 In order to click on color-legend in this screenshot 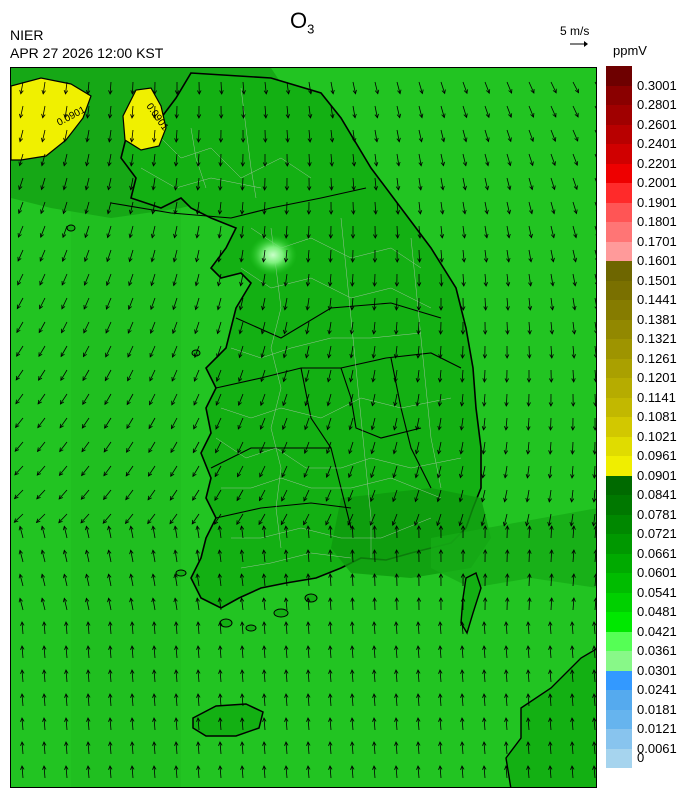, I will do `click(619, 417)`.